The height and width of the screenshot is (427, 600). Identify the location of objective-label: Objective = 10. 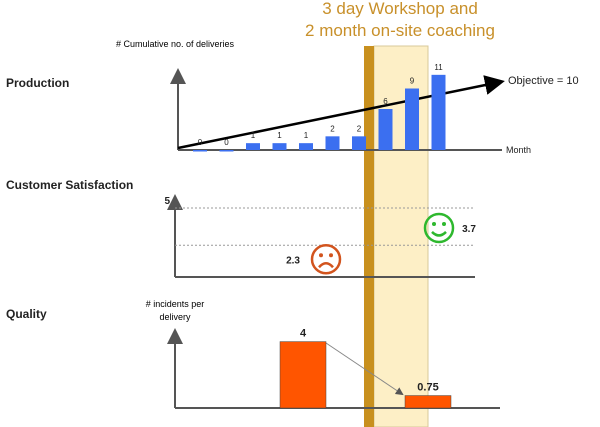
(543, 81).